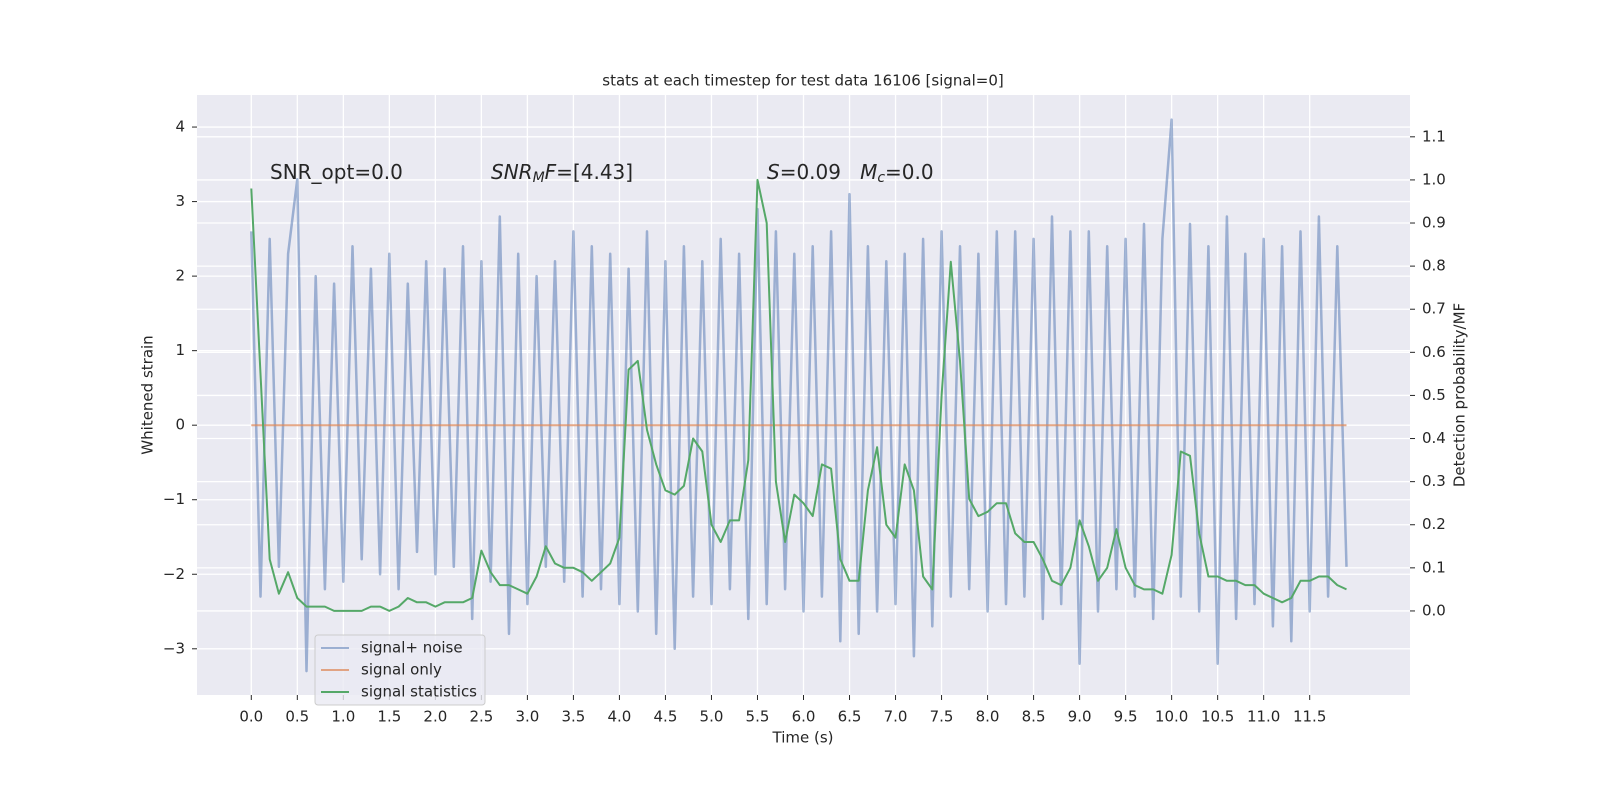 This screenshot has height=800, width=1600. I want to click on x-tick-label: 8.5, so click(1034, 717).